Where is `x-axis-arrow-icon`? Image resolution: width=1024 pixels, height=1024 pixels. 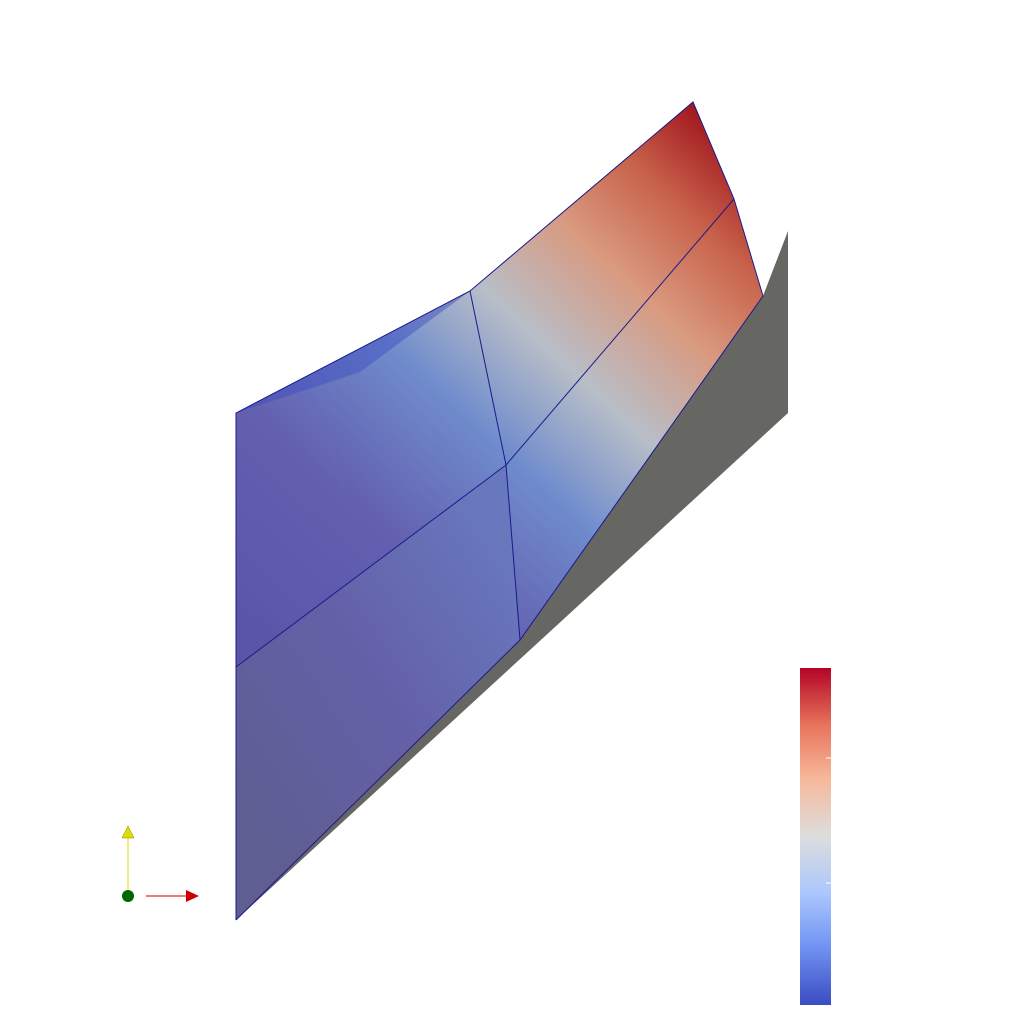 x-axis-arrow-icon is located at coordinates (192, 896).